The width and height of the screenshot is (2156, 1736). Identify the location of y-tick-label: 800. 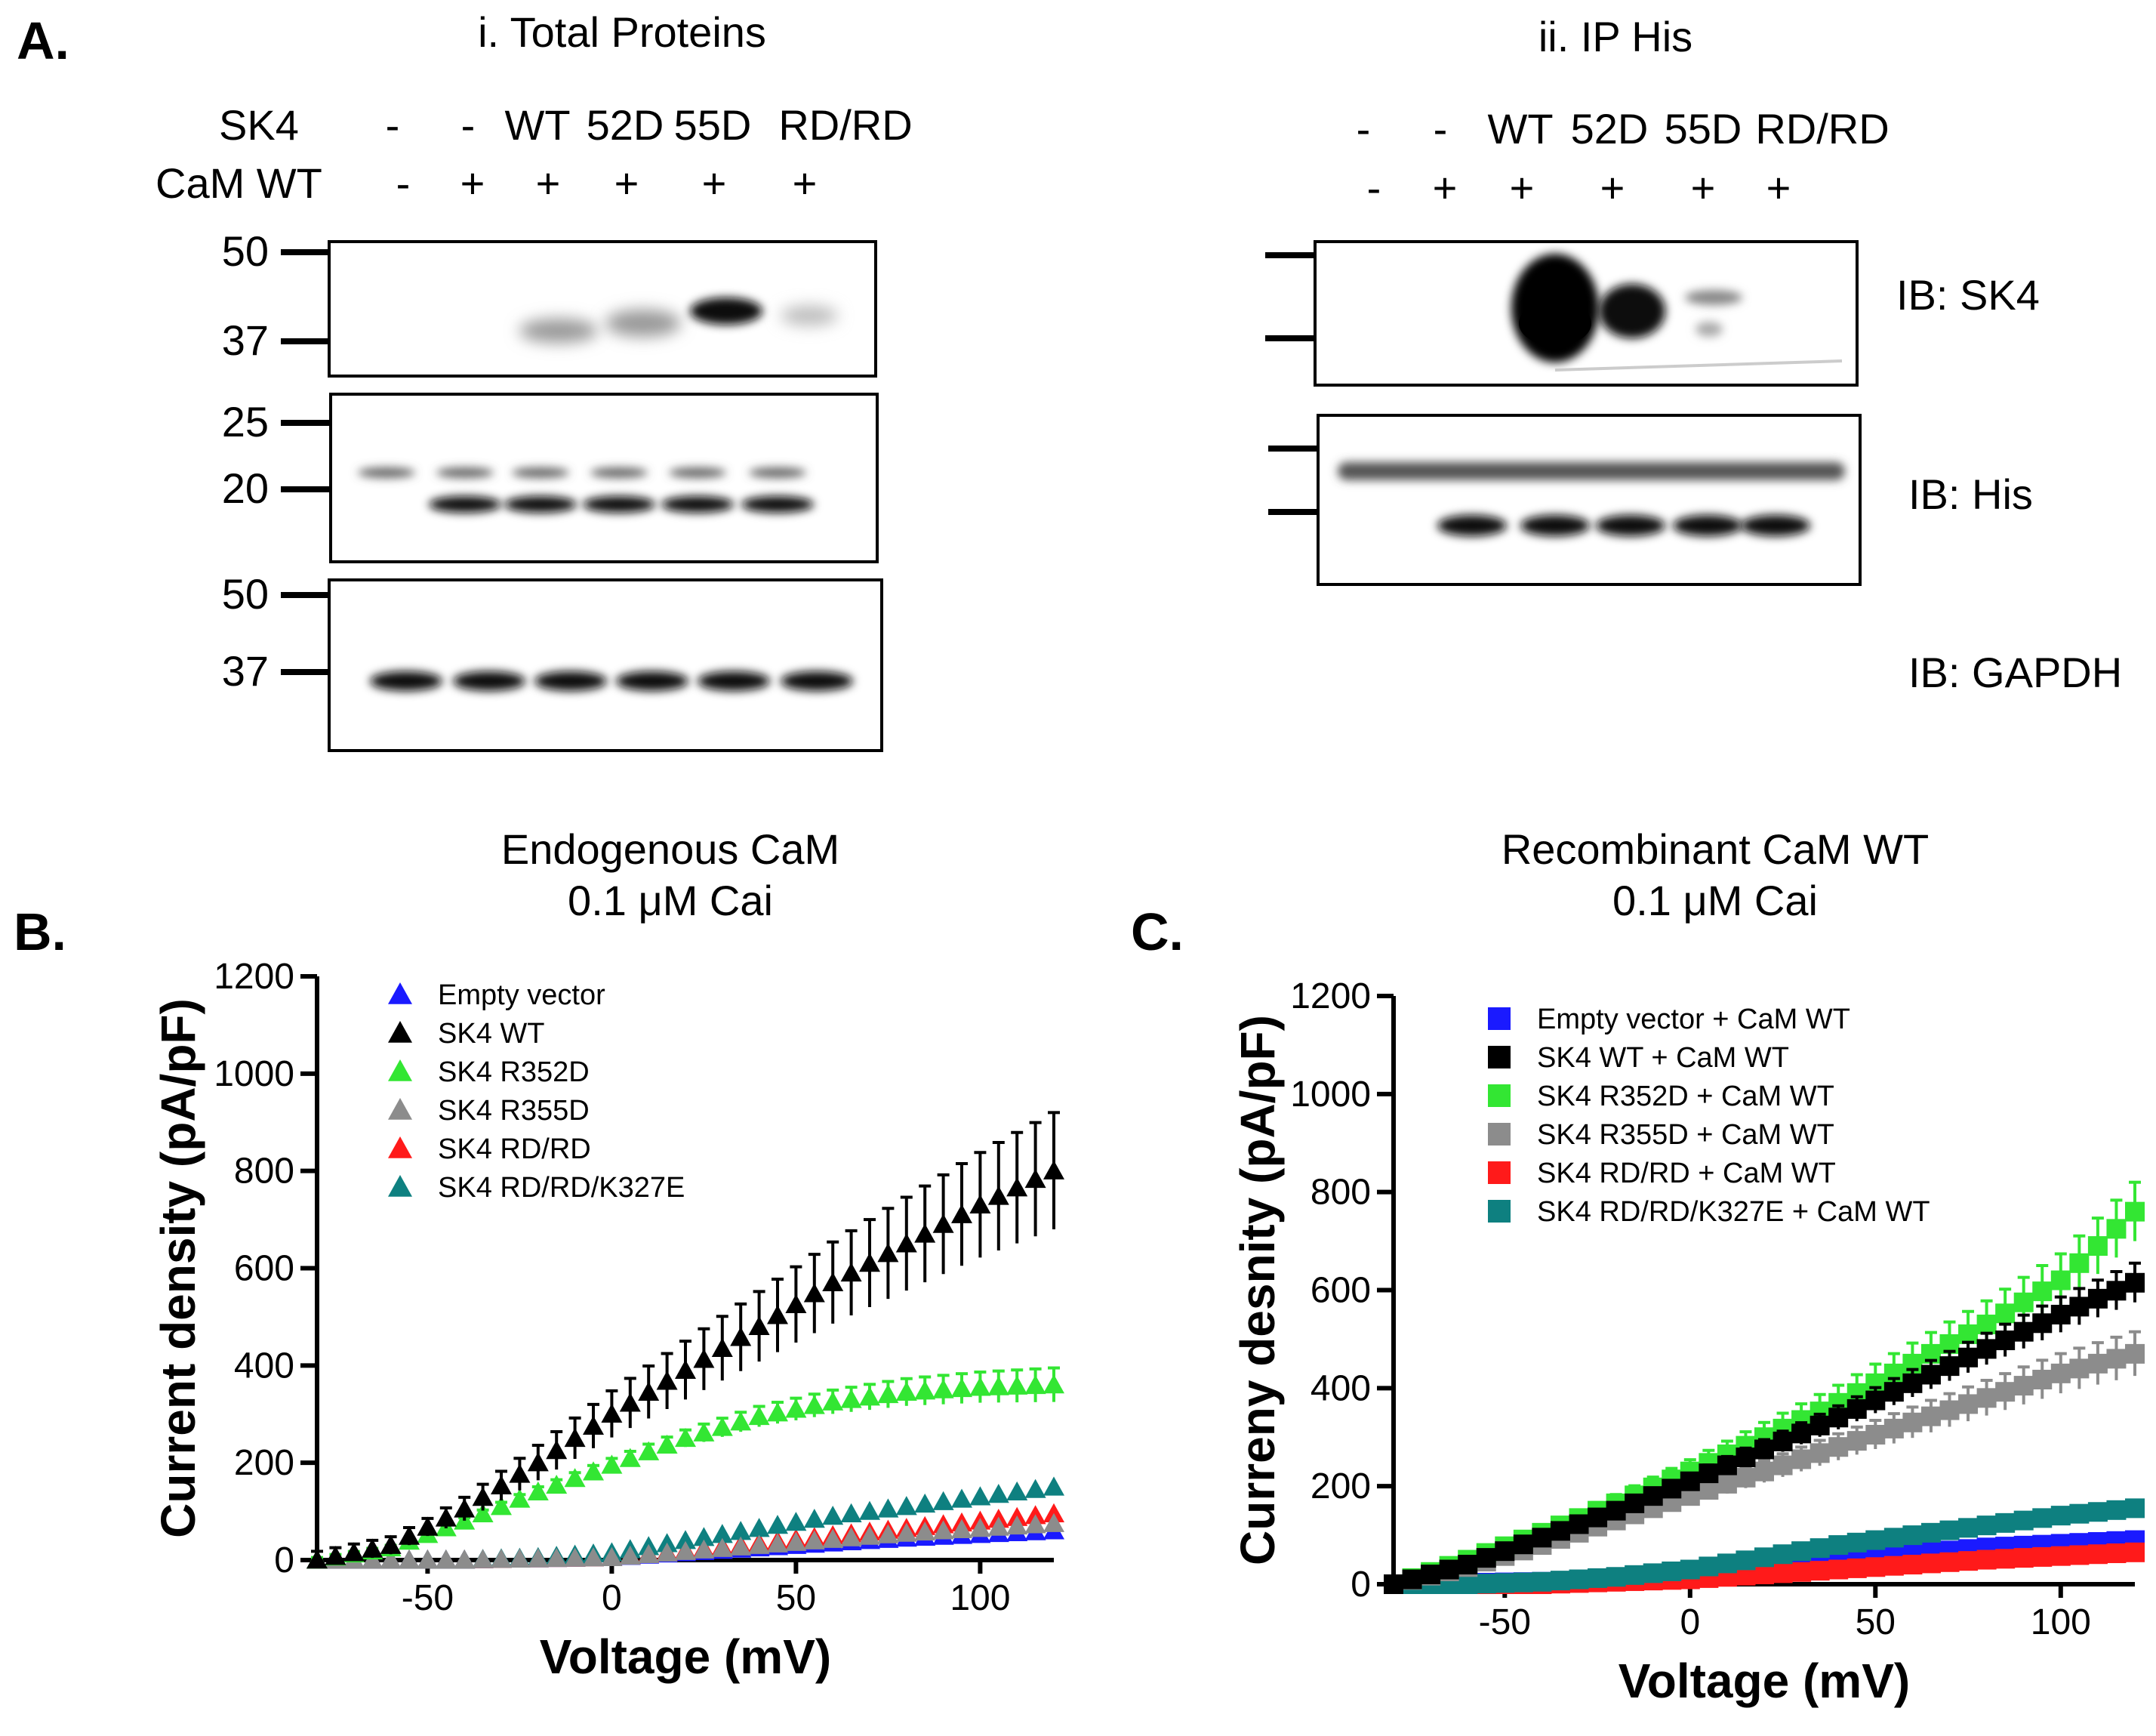
(264, 1172).